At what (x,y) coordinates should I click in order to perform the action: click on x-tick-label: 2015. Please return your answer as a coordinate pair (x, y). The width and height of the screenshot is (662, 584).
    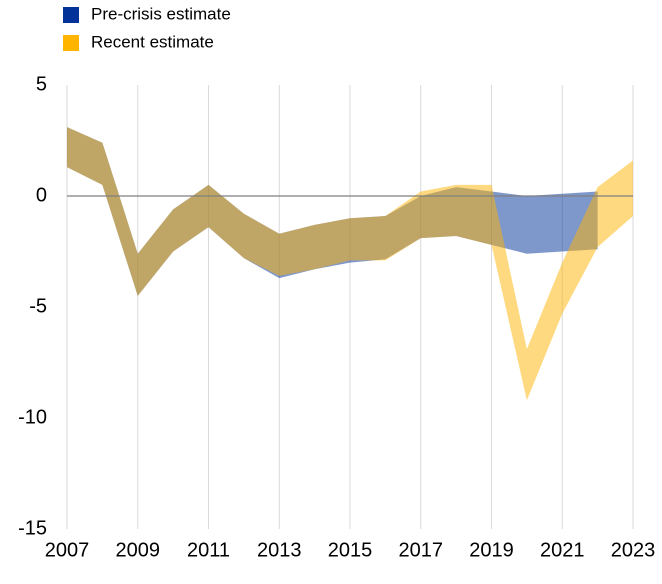
    Looking at the image, I should click on (350, 550).